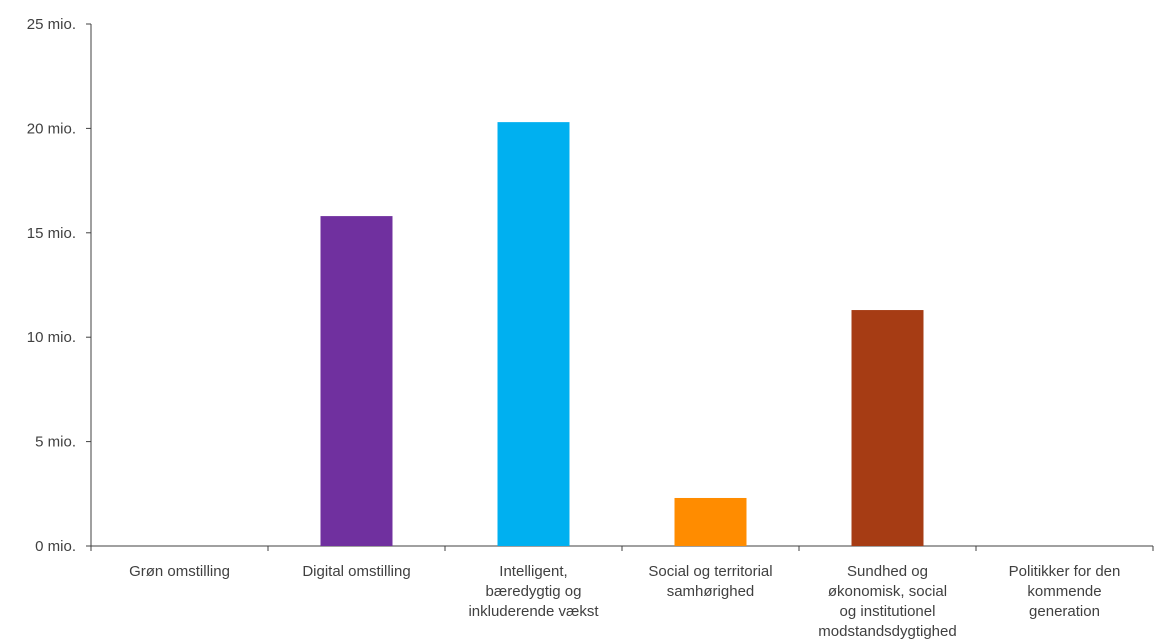 The width and height of the screenshot is (1159, 644). I want to click on category-label: Digital omstilling, so click(356, 571).